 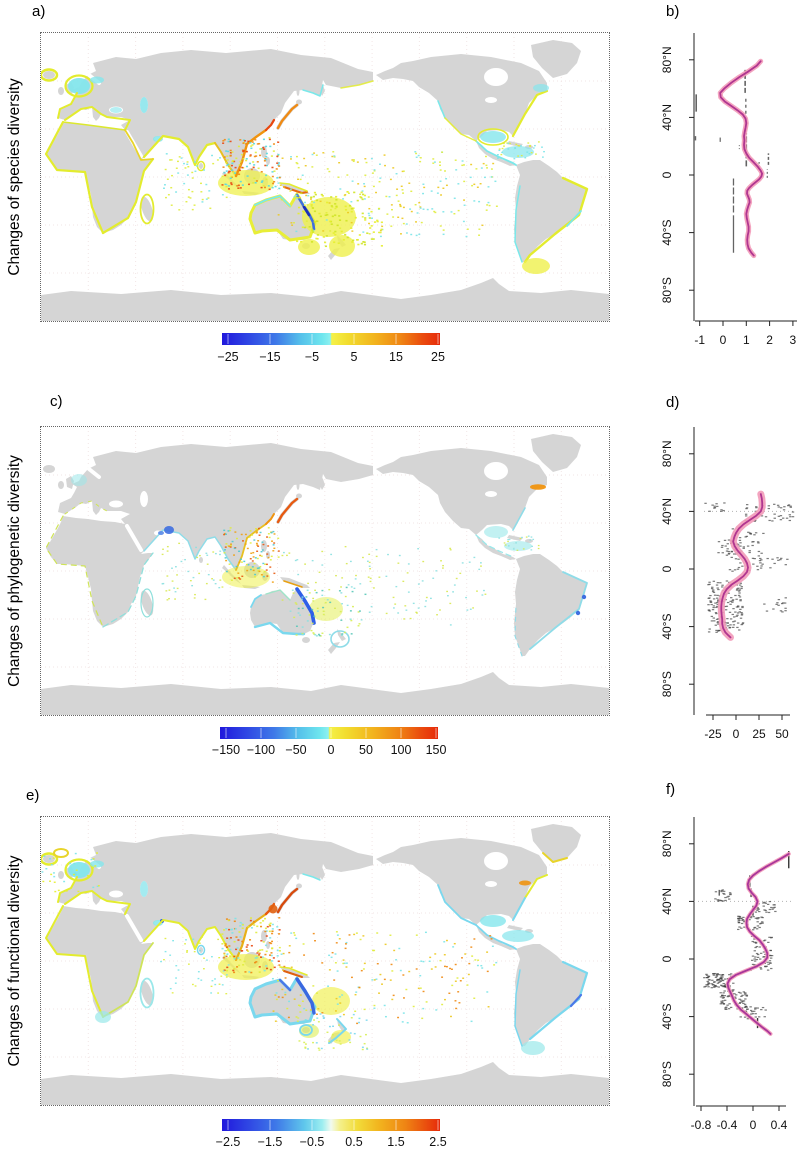 I want to click on colorbar-tick-label: 1.5, so click(x=395, y=1142).